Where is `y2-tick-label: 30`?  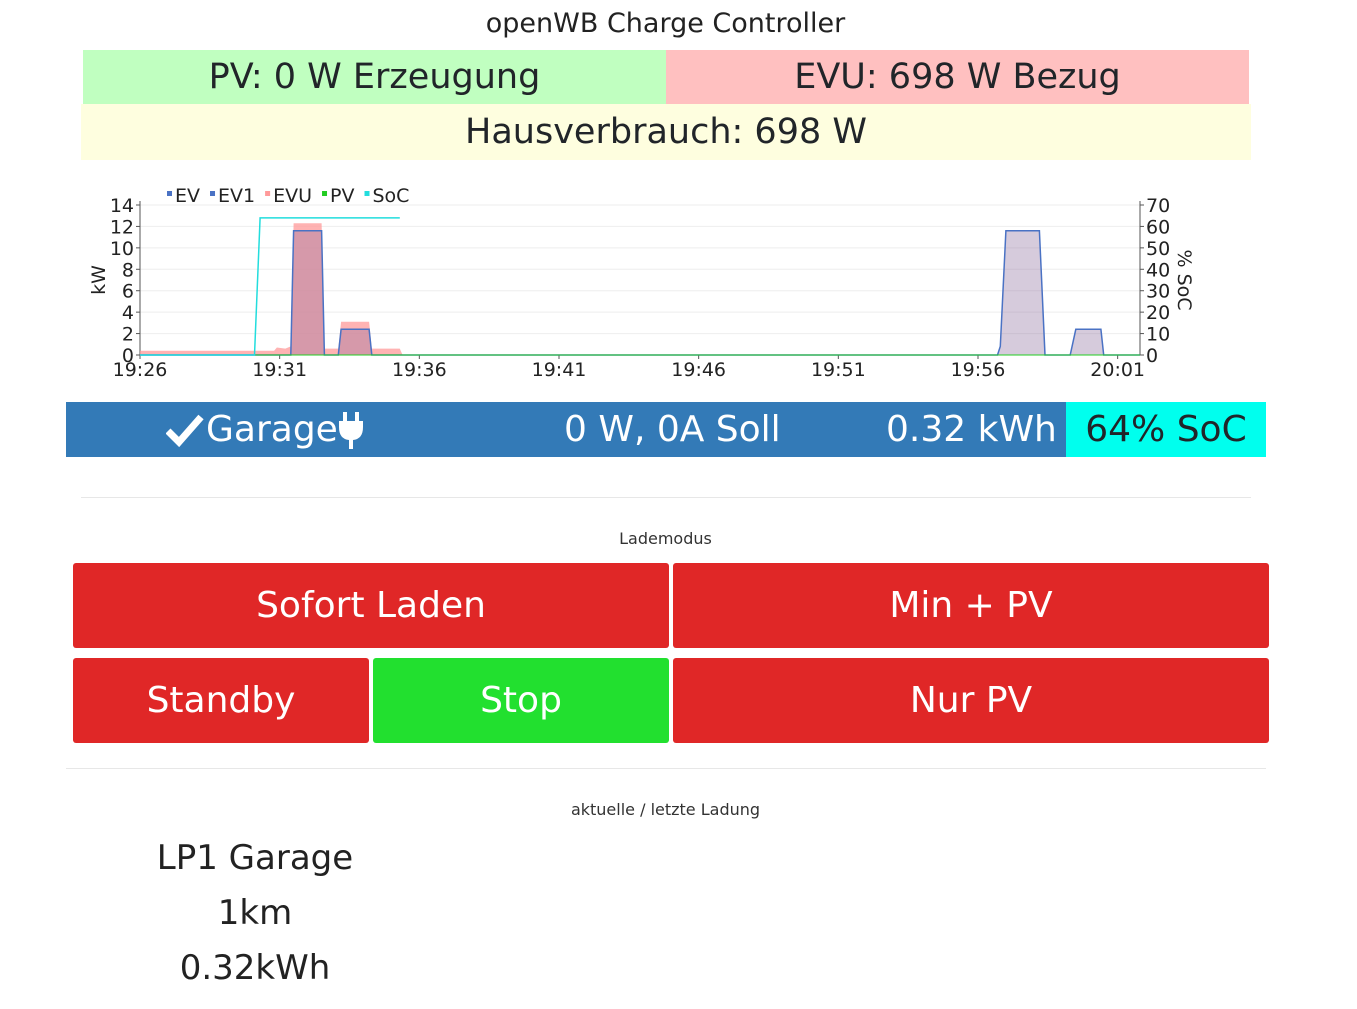 y2-tick-label: 30 is located at coordinates (1158, 292).